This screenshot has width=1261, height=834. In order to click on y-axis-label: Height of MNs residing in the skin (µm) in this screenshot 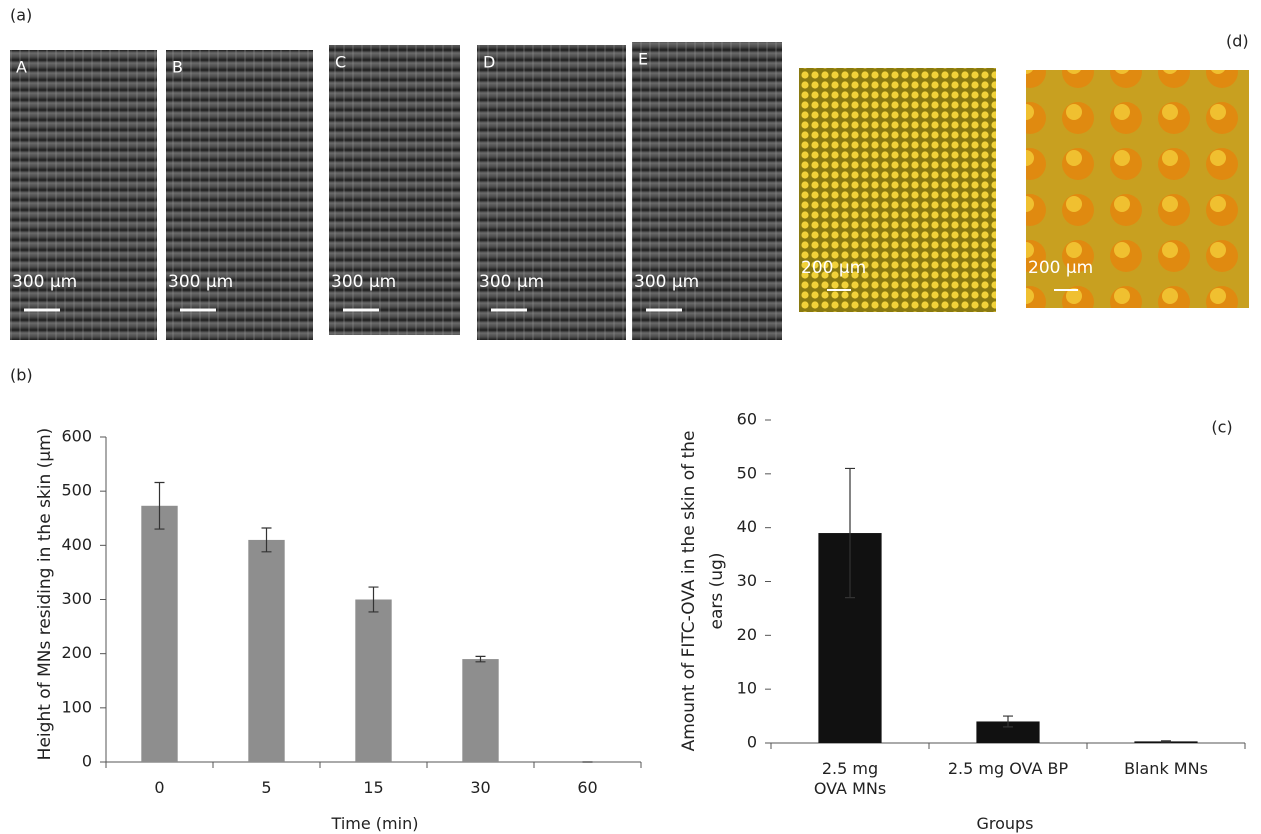, I will do `click(45, 594)`.